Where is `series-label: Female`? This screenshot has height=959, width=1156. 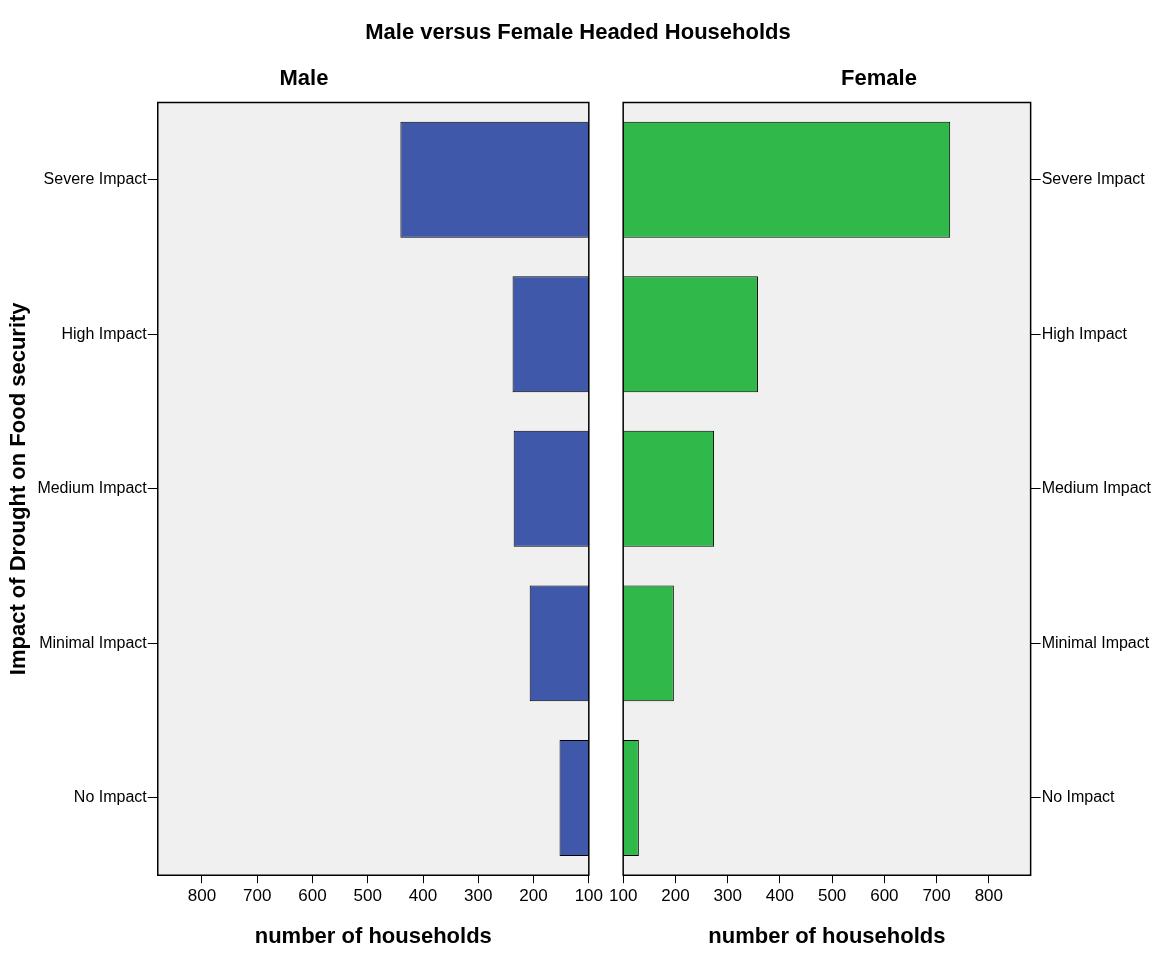 series-label: Female is located at coordinates (879, 78).